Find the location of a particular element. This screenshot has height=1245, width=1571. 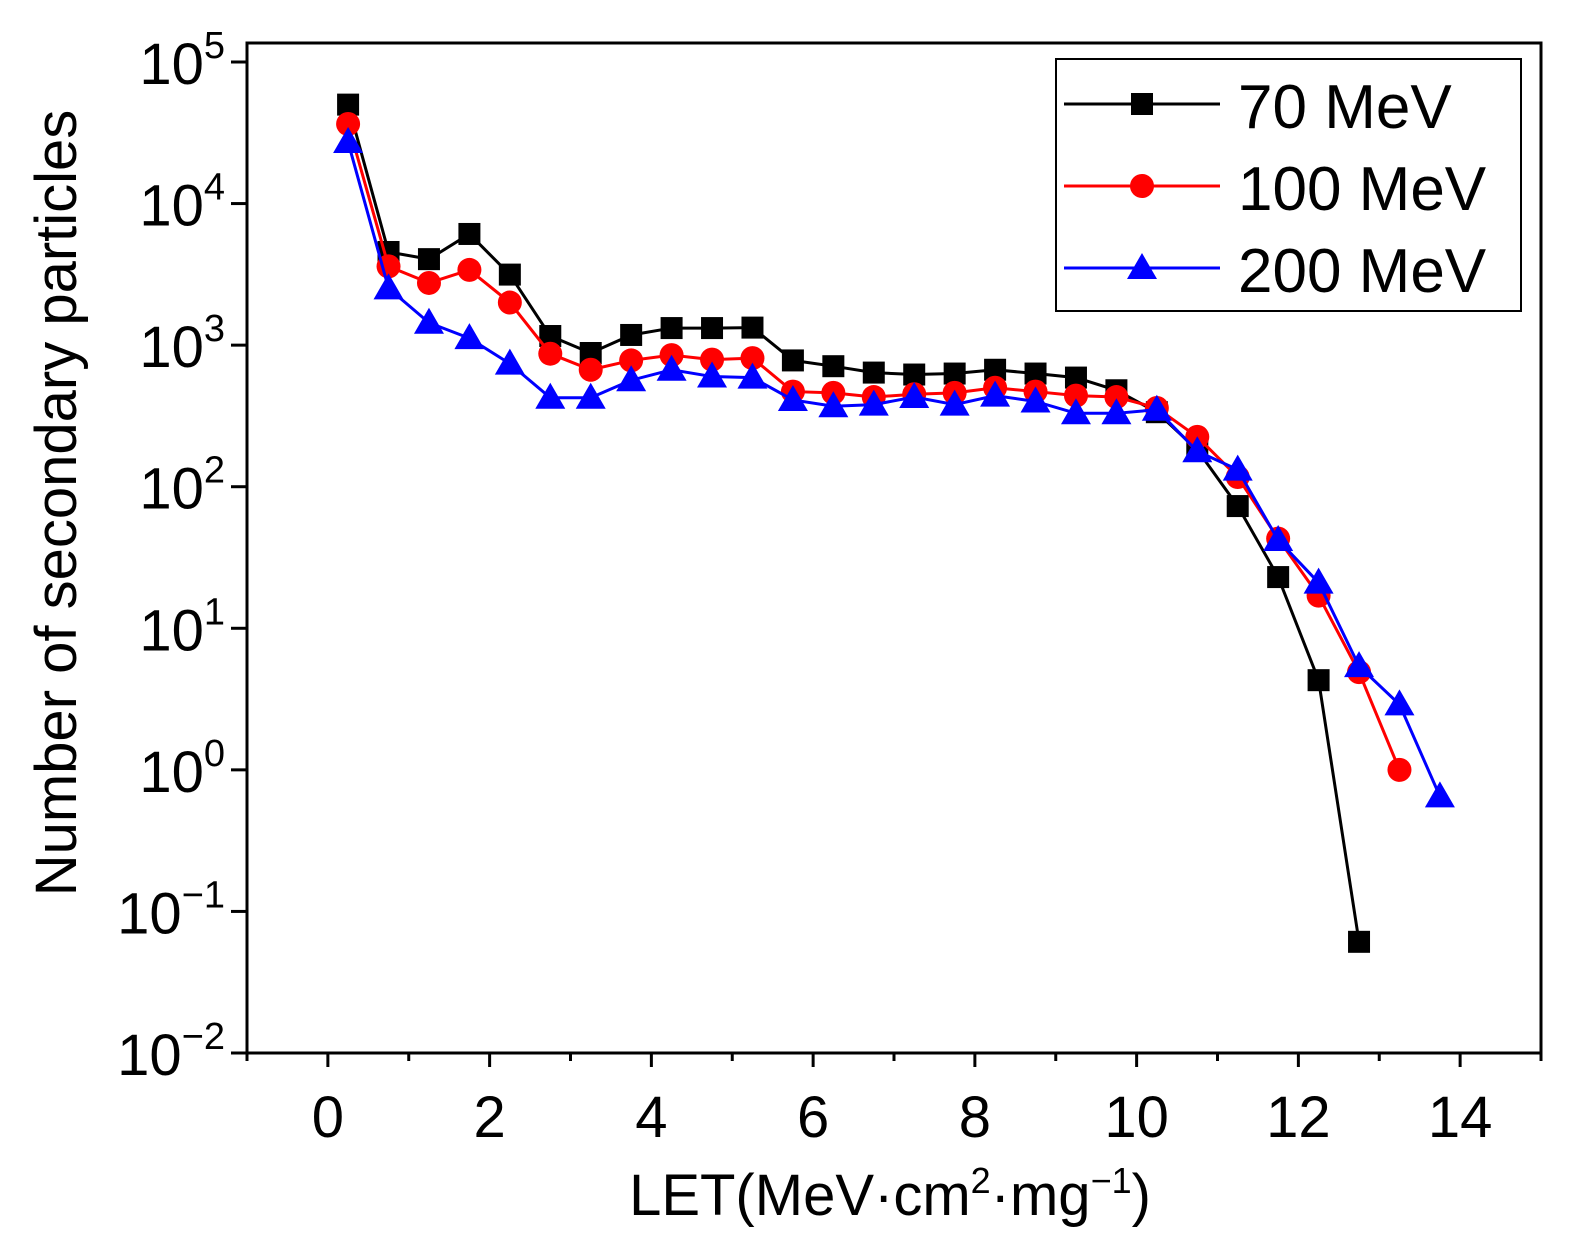

y-tick-label: 10³ is located at coordinates (182, 344).